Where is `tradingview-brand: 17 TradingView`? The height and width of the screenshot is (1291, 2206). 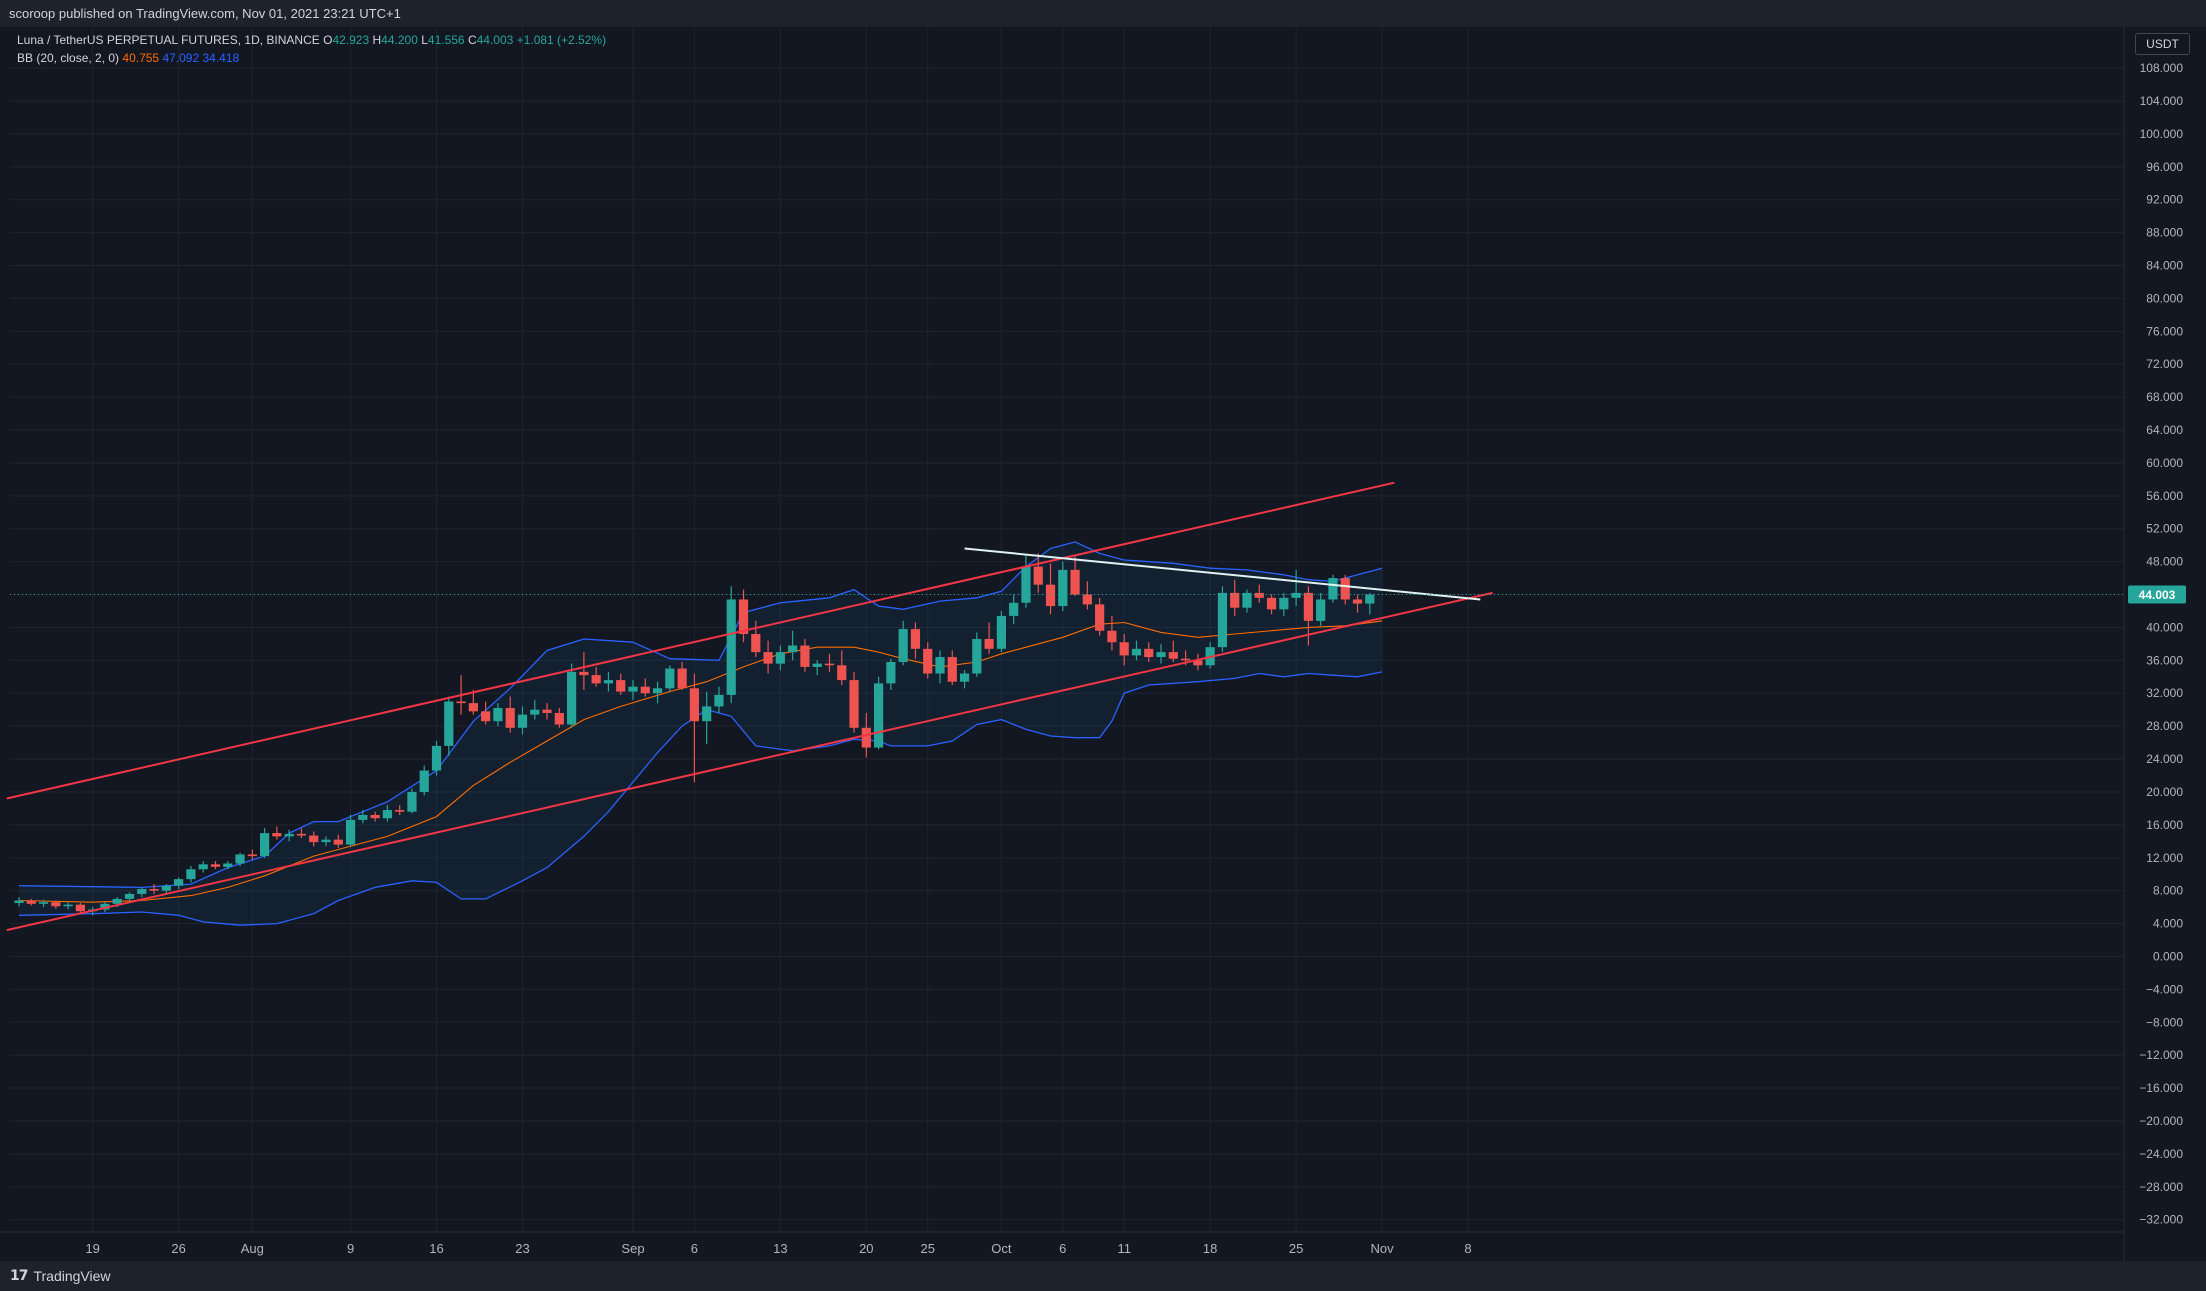
tradingview-brand: 17 TradingView is located at coordinates (60, 1276).